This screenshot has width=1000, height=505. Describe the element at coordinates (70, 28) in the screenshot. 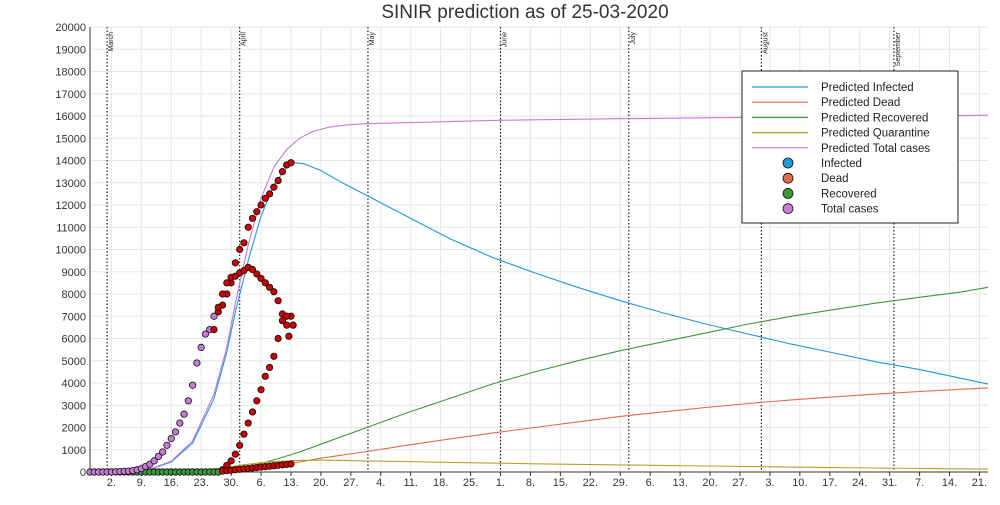

I see `y-tick-label: 20000` at that location.